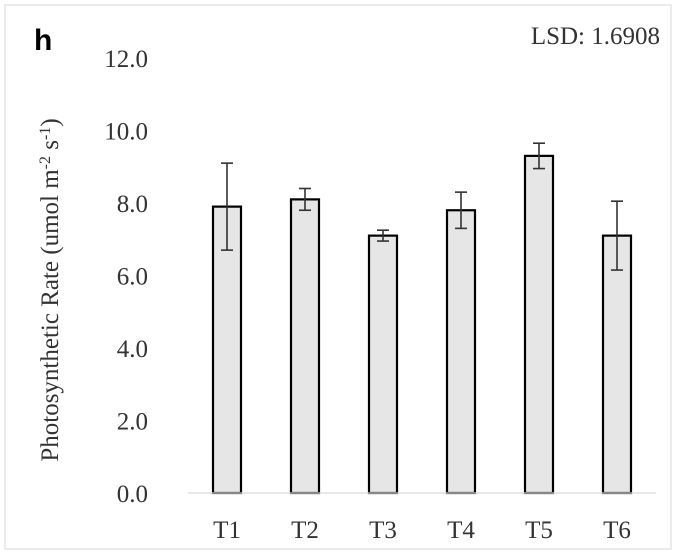 This screenshot has width=677, height=554. I want to click on error-bar-t3, so click(383, 235).